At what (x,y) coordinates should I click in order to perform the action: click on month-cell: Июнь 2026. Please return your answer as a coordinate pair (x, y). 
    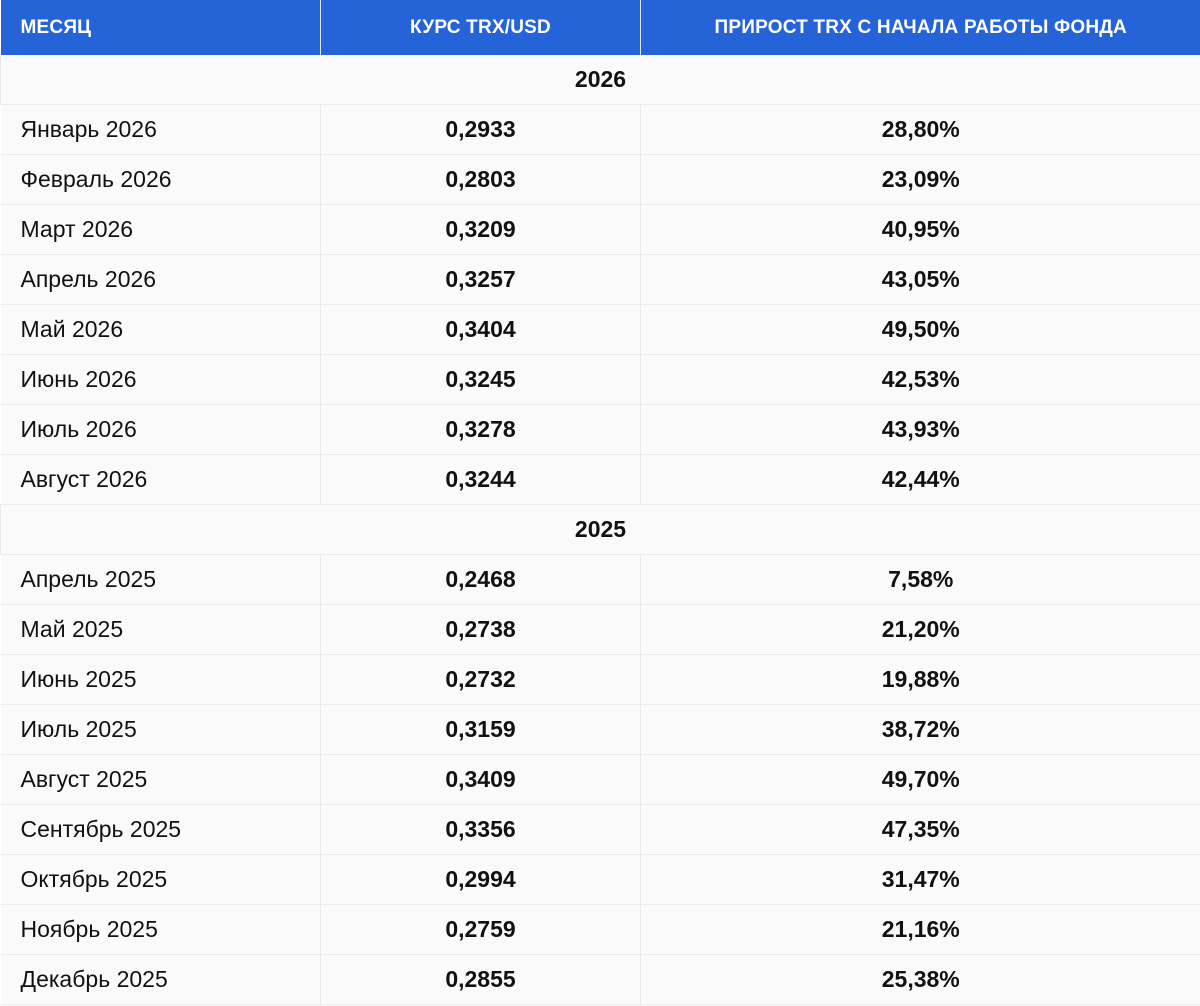
    Looking at the image, I should click on (160, 379).